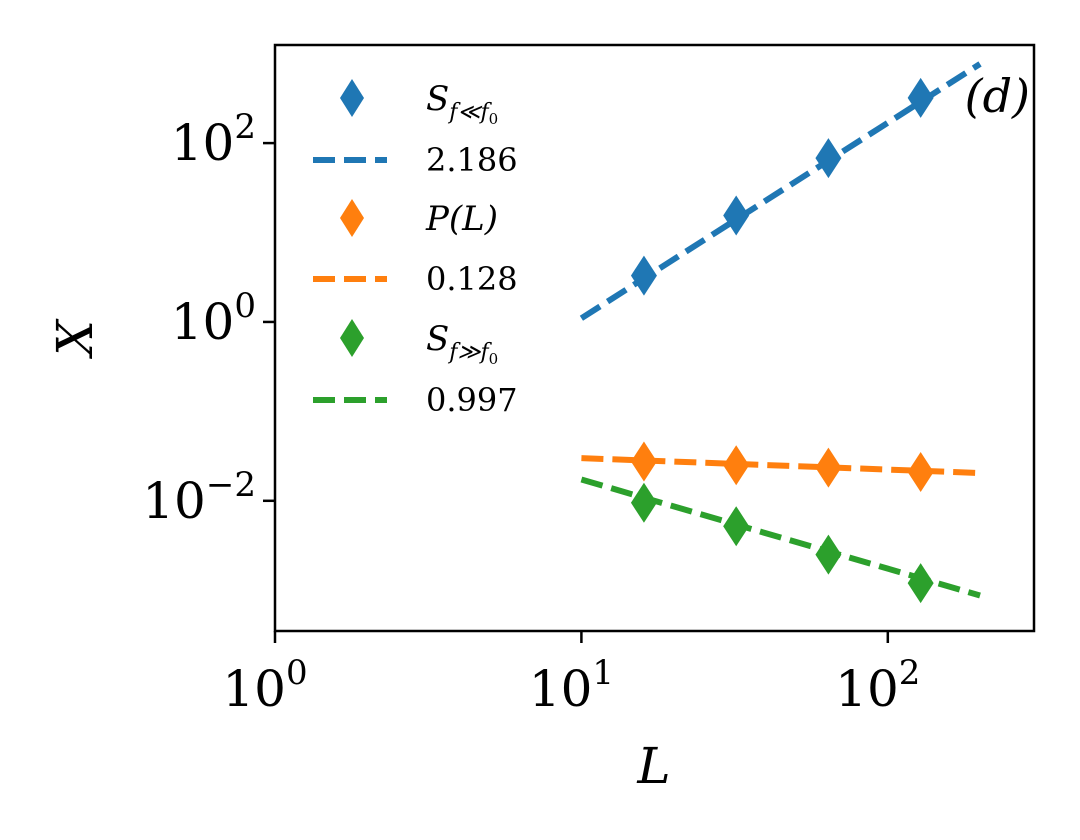 This screenshot has width=1080, height=840. I want to click on x-tick-label-0: 10⁰, so click(264, 685).